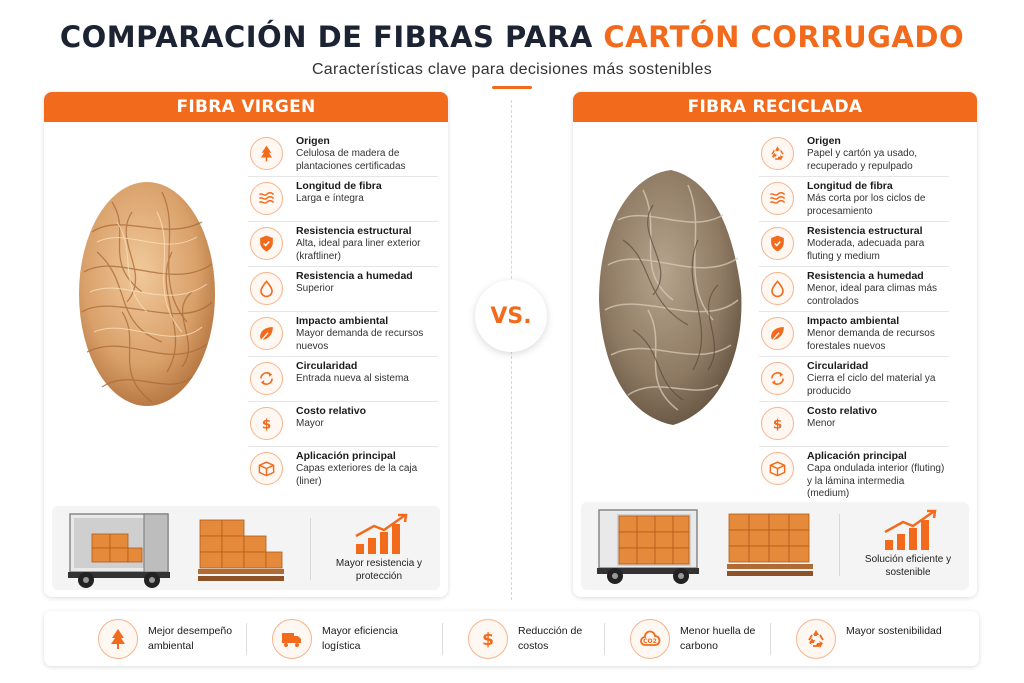 This screenshot has width=1024, height=683. What do you see at coordinates (315, 288) in the screenshot?
I see `feature-description: Superior` at bounding box center [315, 288].